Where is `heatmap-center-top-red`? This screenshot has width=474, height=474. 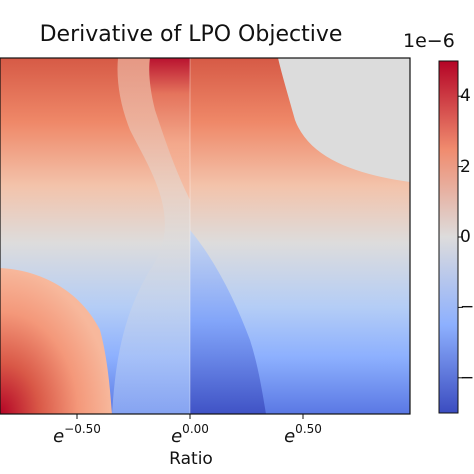
heatmap-center-top-red is located at coordinates (169, 129).